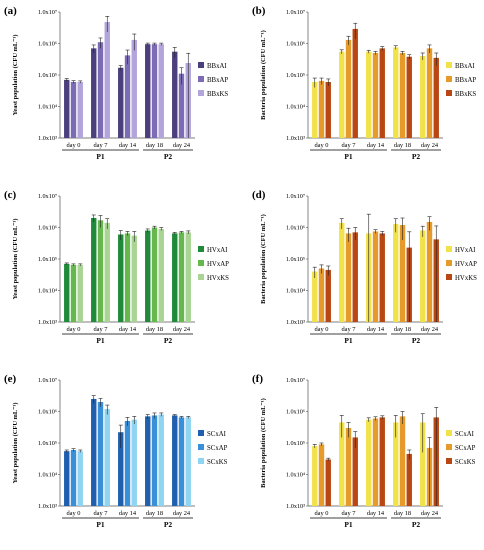  What do you see at coordinates (47, 443) in the screenshot?
I see `y-tick-label: 1.0x10⁵` at bounding box center [47, 443].